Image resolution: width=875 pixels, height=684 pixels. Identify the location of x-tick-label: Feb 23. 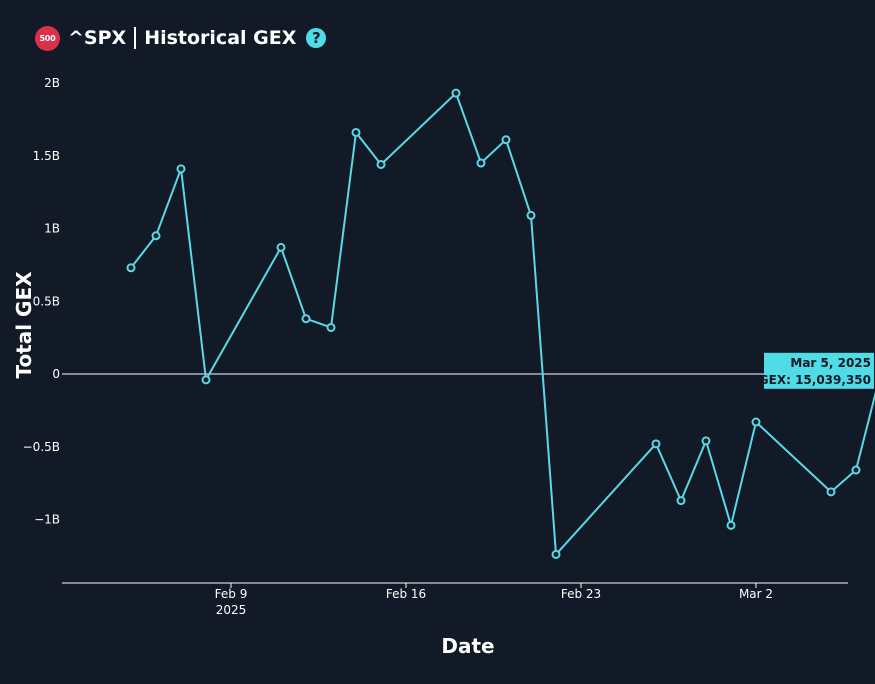
(581, 594).